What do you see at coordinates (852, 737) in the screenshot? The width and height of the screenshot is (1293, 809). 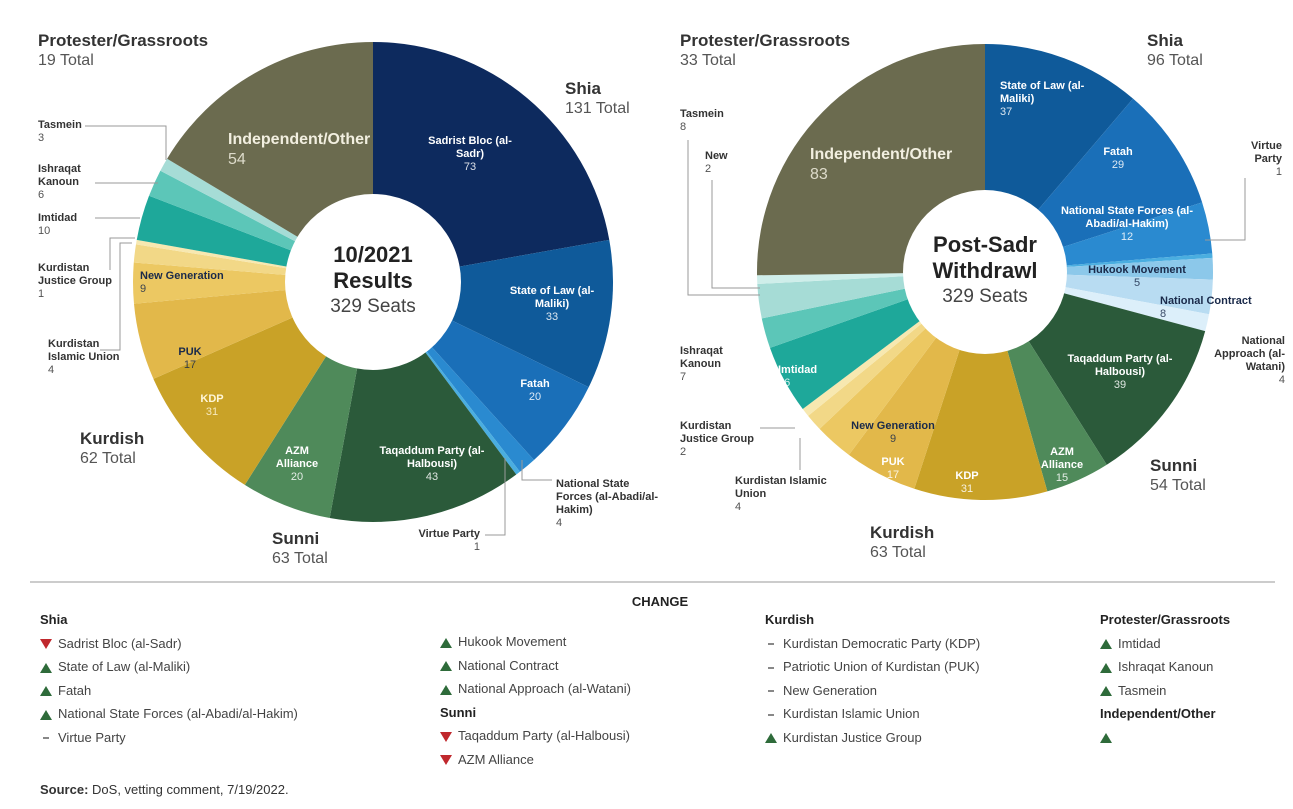 I see `change-label: Kurdistan Justice Group` at bounding box center [852, 737].